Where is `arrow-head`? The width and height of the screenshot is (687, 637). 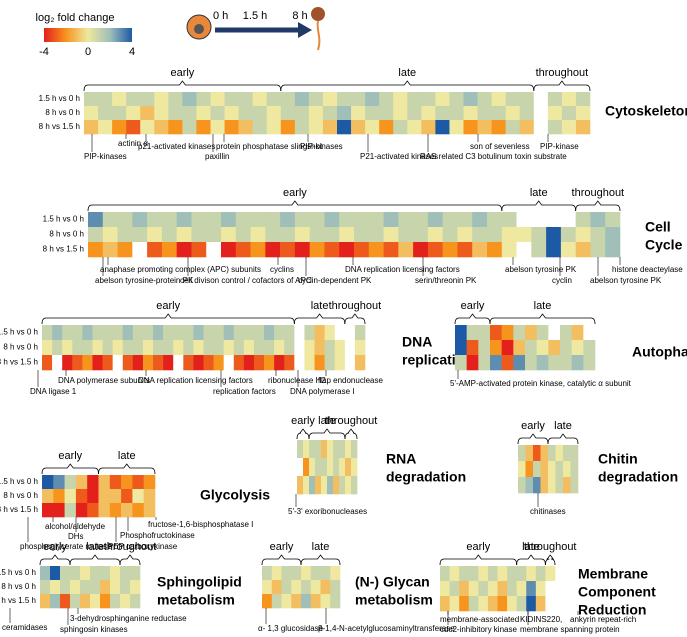 arrow-head is located at coordinates (305, 30).